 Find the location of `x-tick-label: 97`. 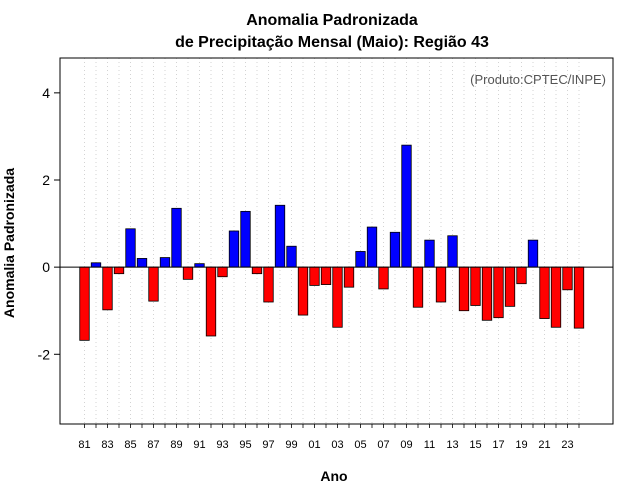

x-tick-label: 97 is located at coordinates (268, 445).